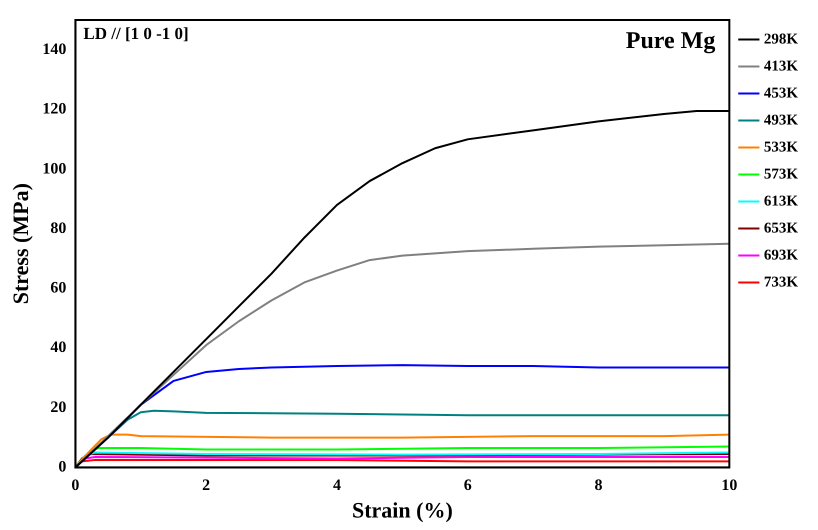 The image size is (818, 530). Describe the element at coordinates (729, 485) in the screenshot. I see `x-tick-label: 10` at that location.